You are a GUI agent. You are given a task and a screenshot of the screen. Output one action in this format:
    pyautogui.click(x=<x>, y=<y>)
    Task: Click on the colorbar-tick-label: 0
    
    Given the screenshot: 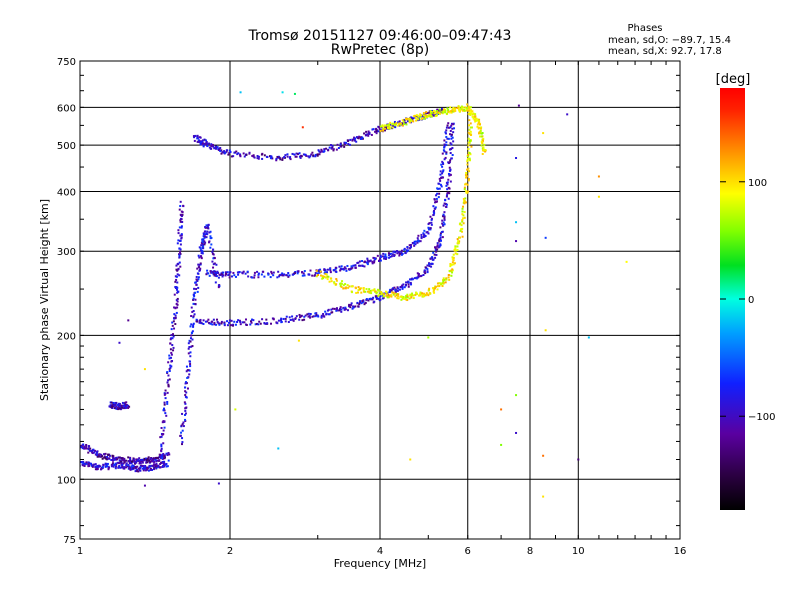 What is the action you would take?
    pyautogui.click(x=751, y=300)
    